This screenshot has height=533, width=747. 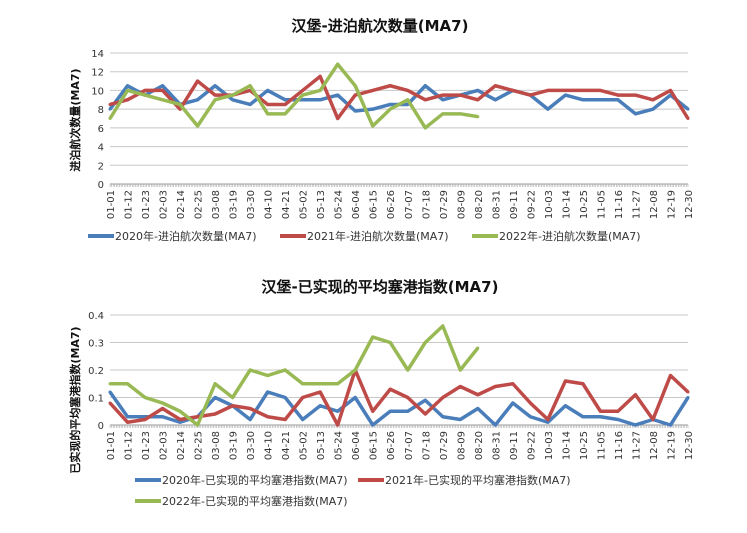 I want to click on legend-label: 2020年-进泊航次数量(MA7), so click(x=186, y=236).